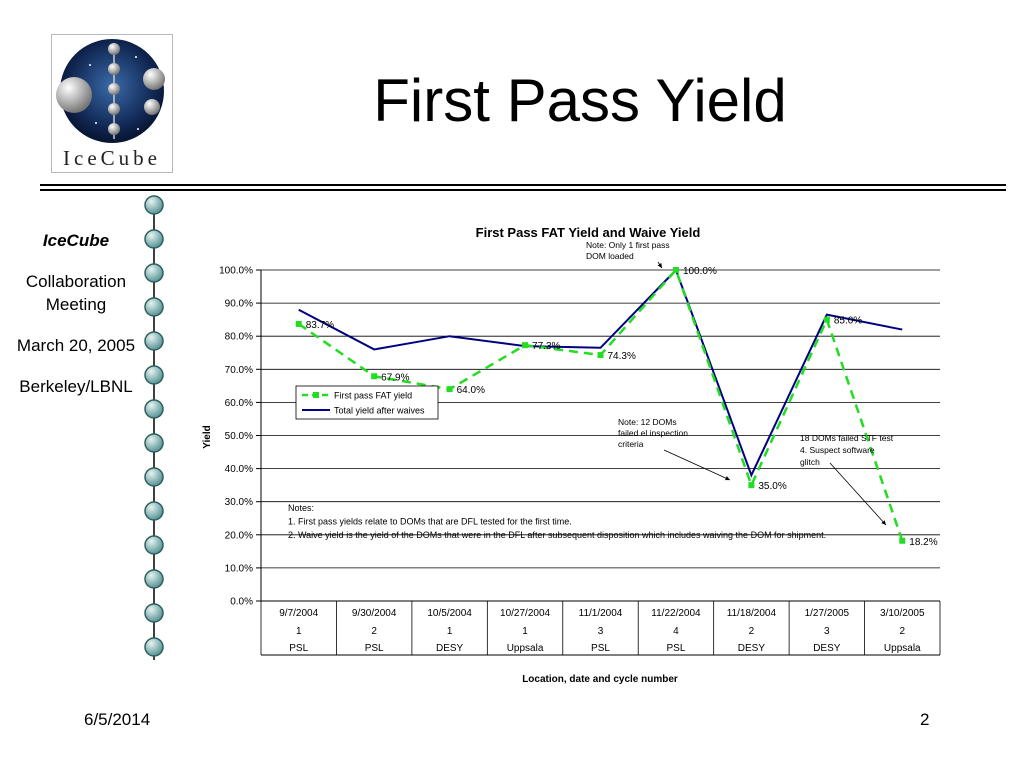  I want to click on data-label: 18.2%, so click(923, 542).